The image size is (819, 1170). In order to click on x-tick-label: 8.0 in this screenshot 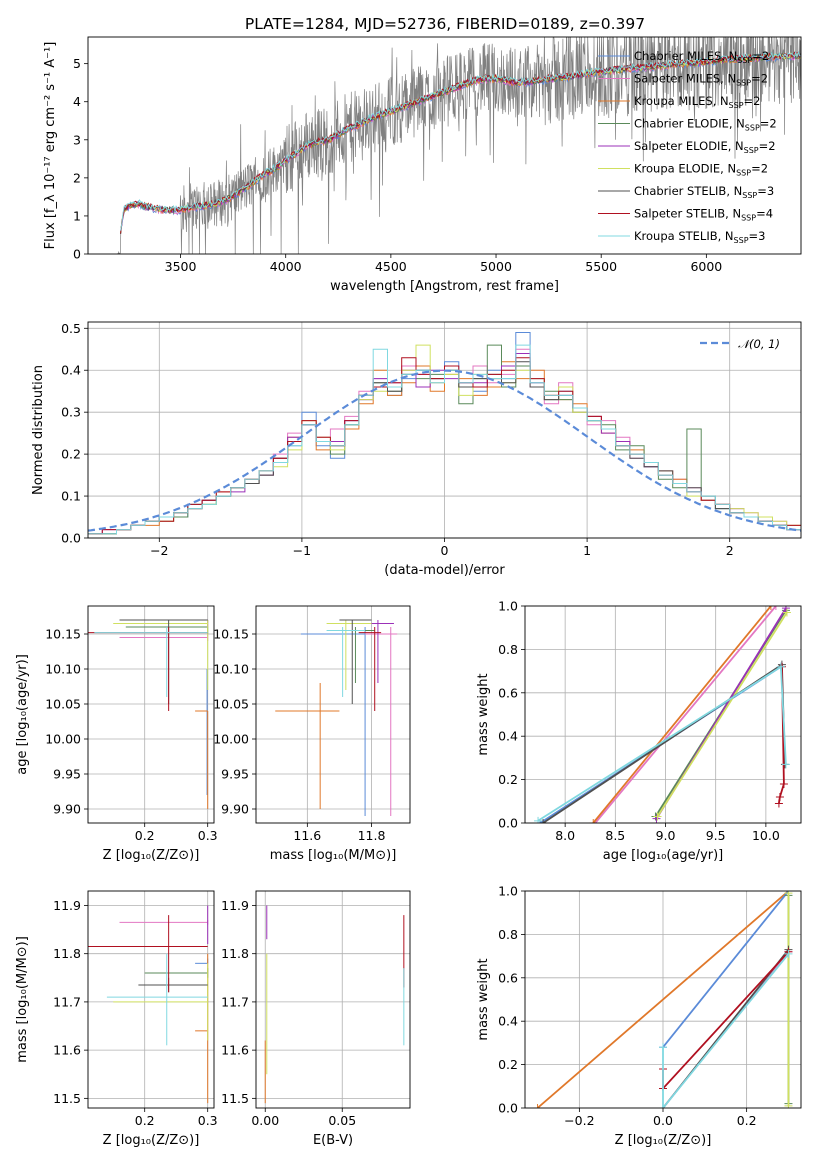, I will do `click(565, 835)`.